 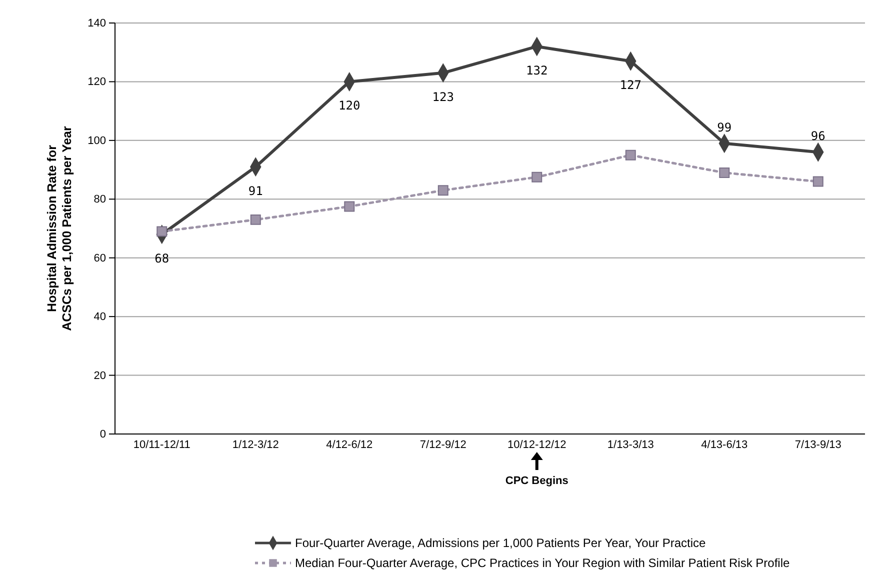 I want to click on x-tick-label: 10/12-12/12, so click(x=537, y=444).